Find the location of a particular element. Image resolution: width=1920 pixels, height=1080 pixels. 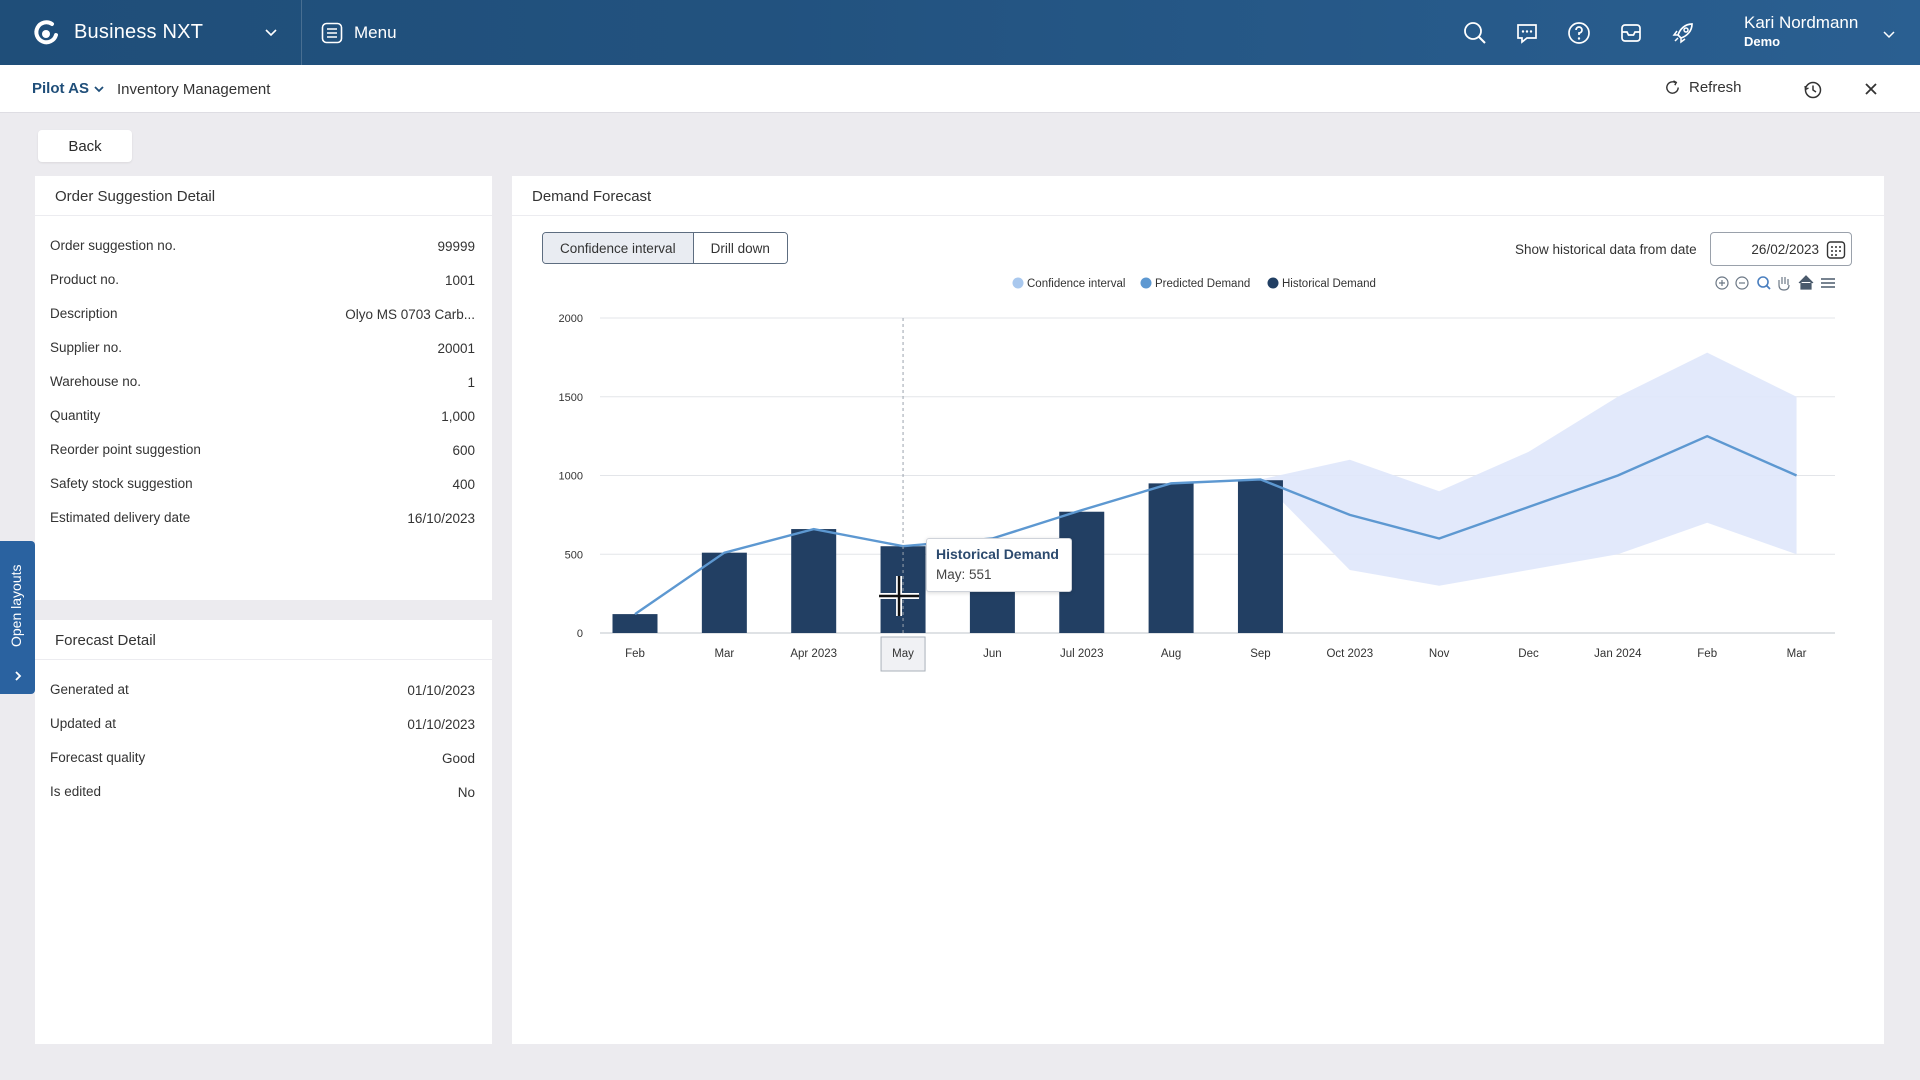

field-value: 1,000 is located at coordinates (458, 416).